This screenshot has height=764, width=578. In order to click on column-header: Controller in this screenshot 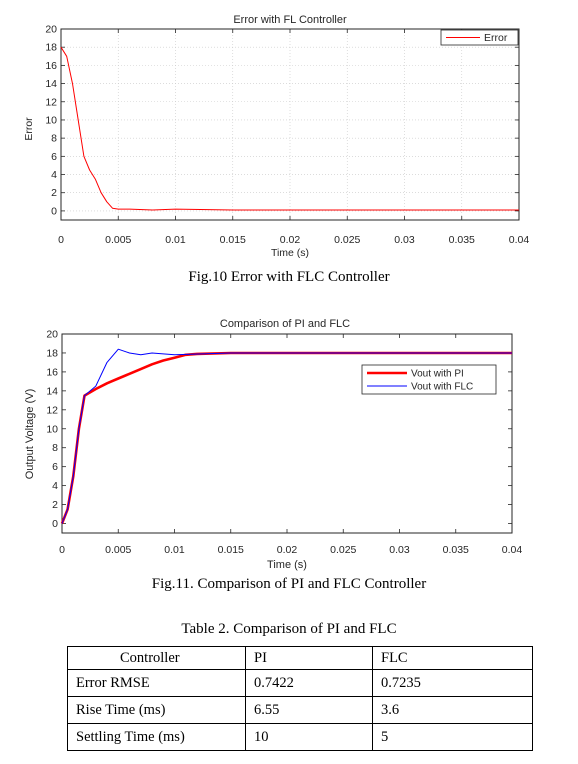, I will do `click(156, 658)`.